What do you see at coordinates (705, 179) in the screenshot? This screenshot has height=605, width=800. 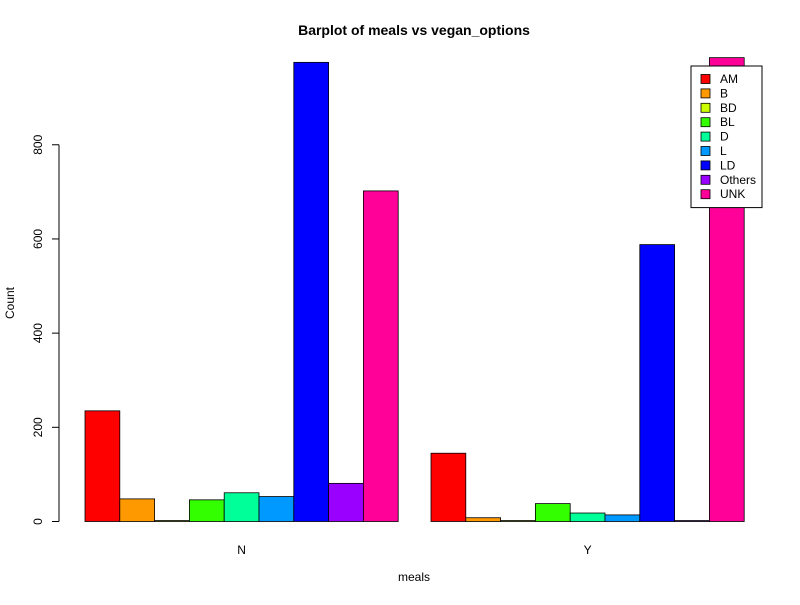 I see `legend-swatch-others` at bounding box center [705, 179].